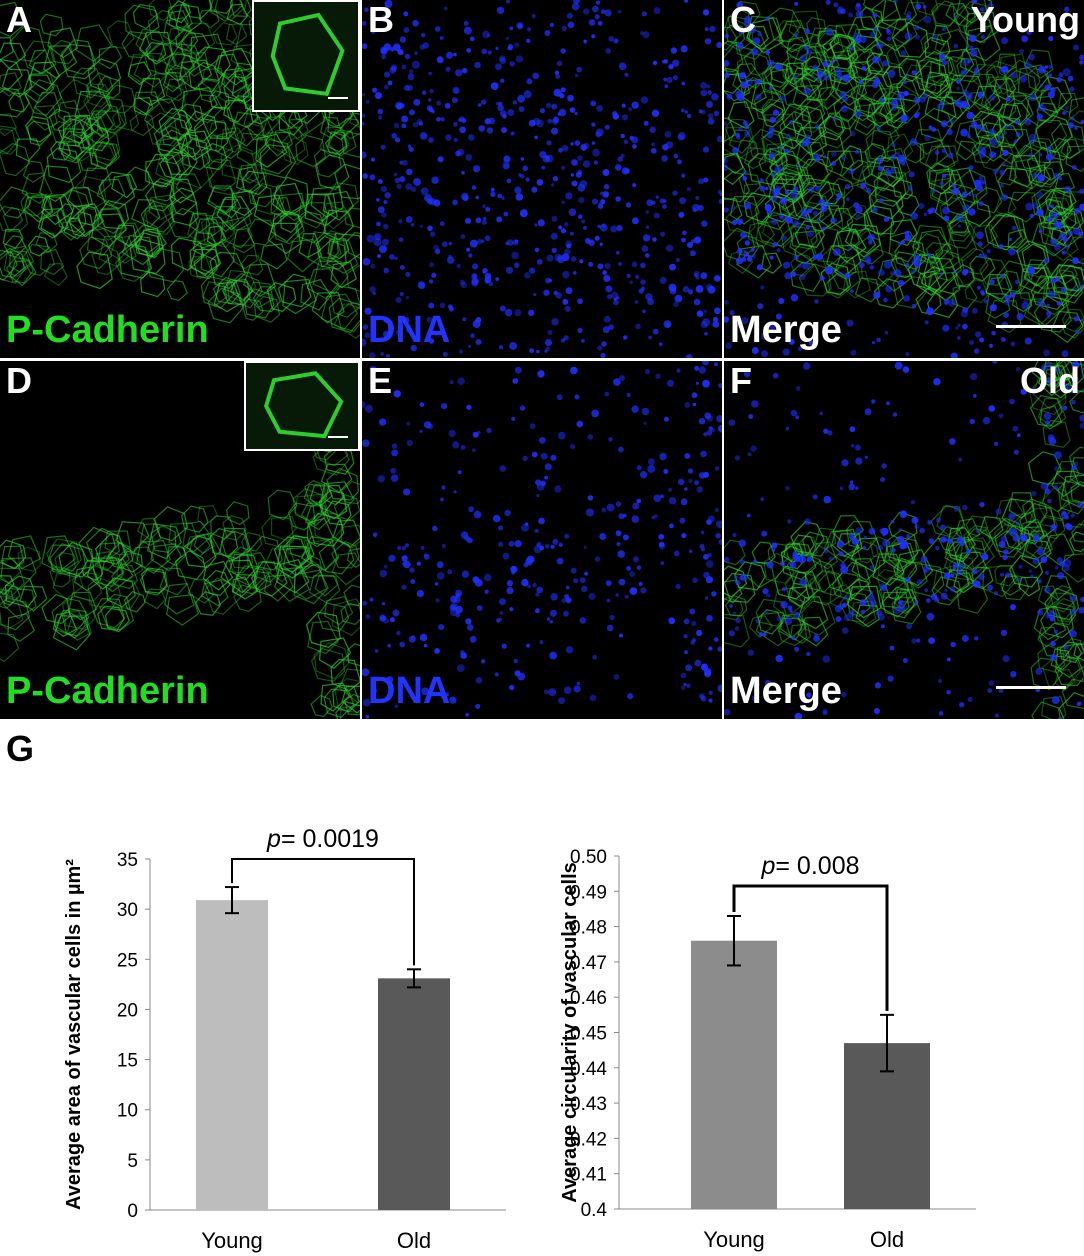  I want to click on panel-letter-c: C, so click(743, 20).